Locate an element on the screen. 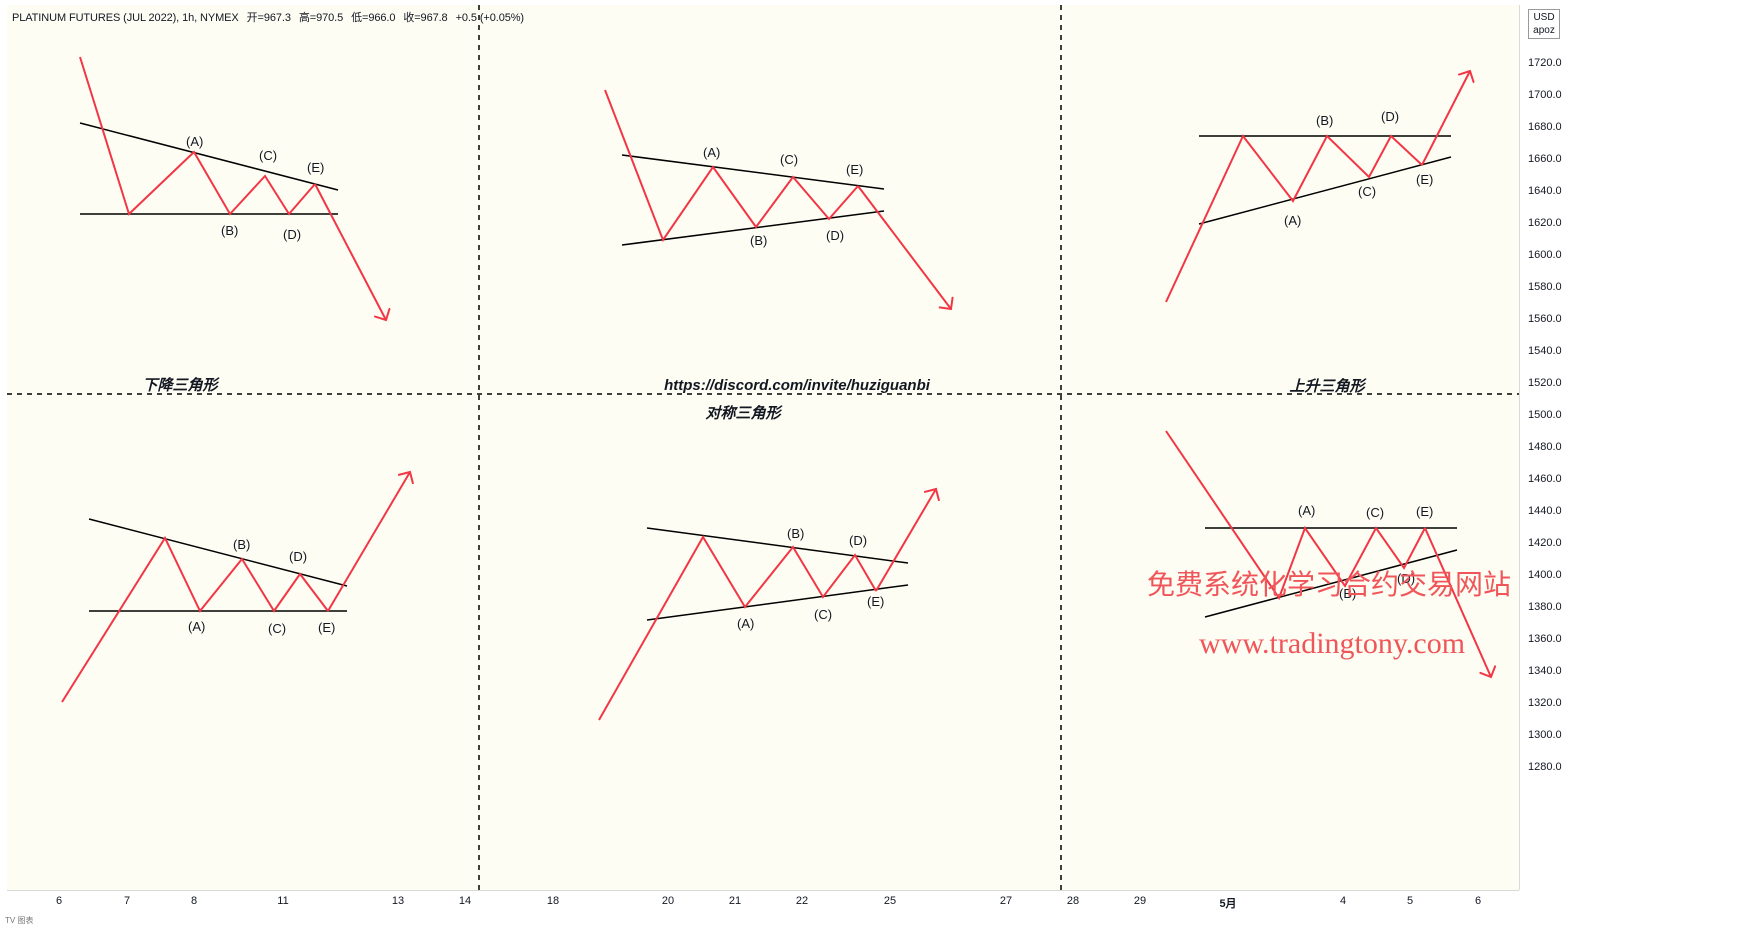 Image resolution: width=1764 pixels, height=926 pixels. currency-label: USD is located at coordinates (1544, 17).